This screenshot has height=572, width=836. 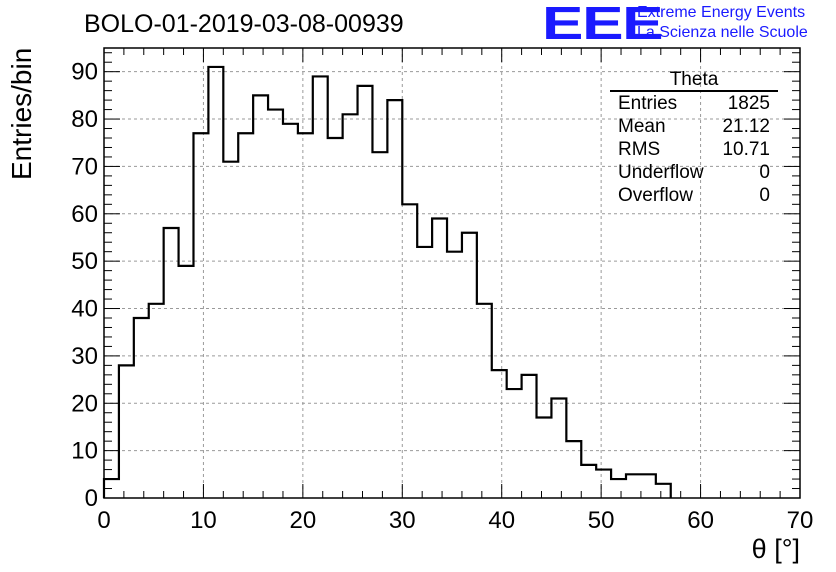 I want to click on y-tick-label: 20, so click(x=84, y=403).